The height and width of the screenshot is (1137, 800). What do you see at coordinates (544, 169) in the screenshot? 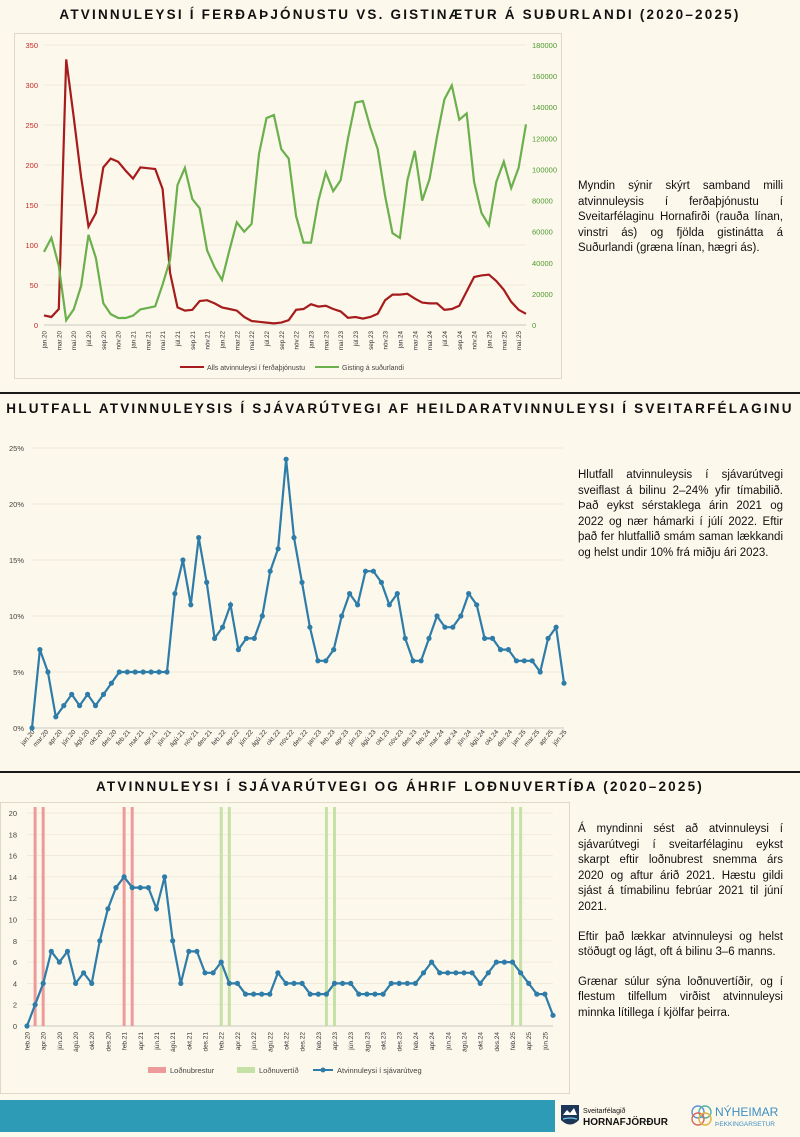
I see `y-right-tick-label: 100000` at bounding box center [544, 169].